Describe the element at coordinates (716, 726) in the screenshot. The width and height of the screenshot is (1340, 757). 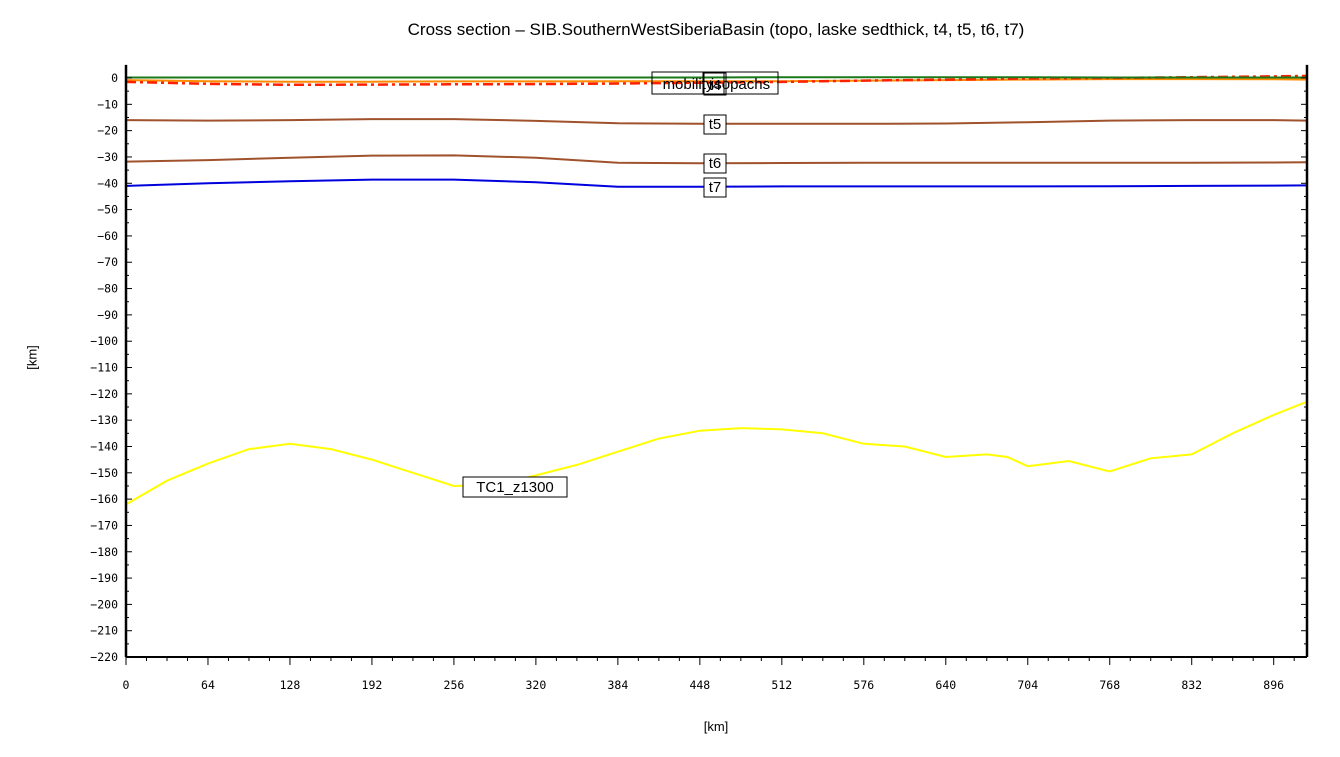
I see `x-axis-label: [km]` at that location.